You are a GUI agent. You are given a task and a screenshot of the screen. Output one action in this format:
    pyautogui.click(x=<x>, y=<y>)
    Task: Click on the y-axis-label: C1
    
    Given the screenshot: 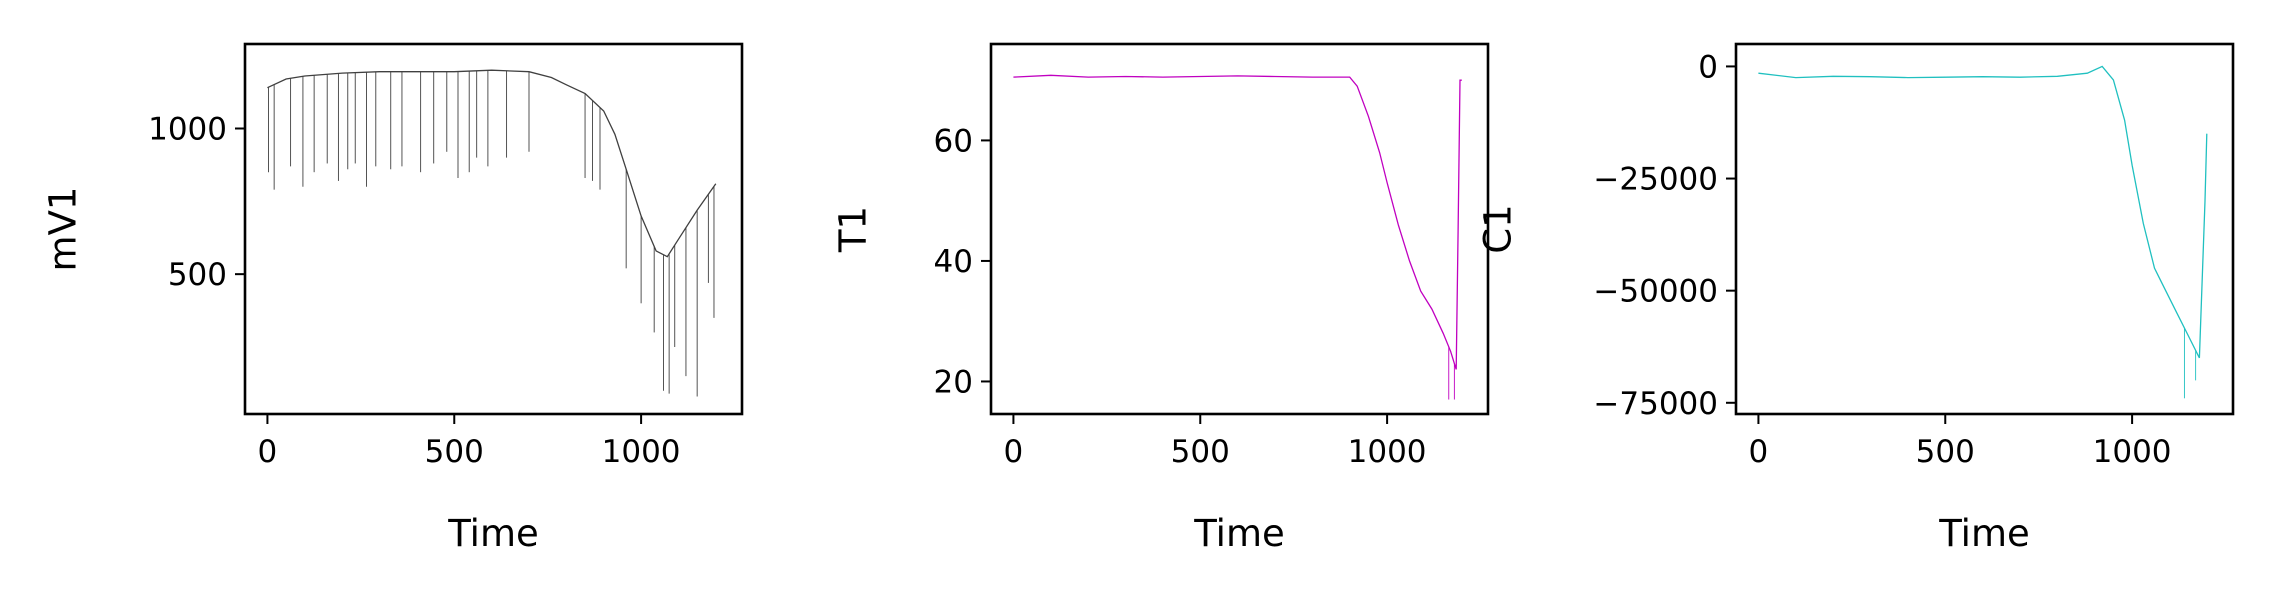 What is the action you would take?
    pyautogui.click(x=1498, y=228)
    